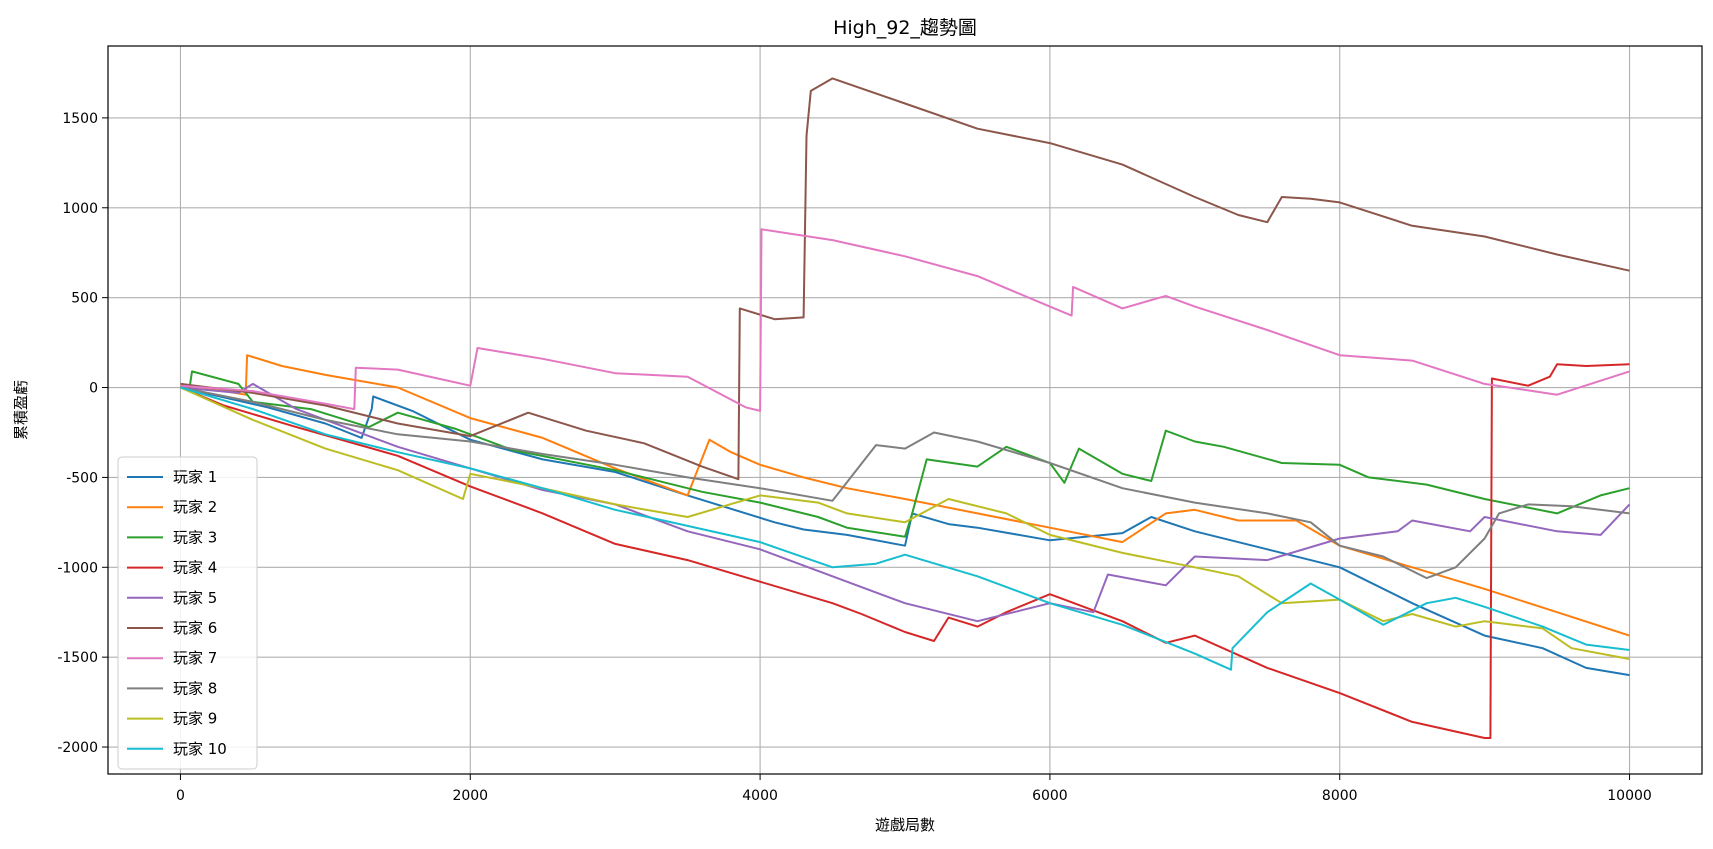 This screenshot has width=1713, height=849. Describe the element at coordinates (760, 796) in the screenshot. I see `x-tick-label: 4000` at that location.